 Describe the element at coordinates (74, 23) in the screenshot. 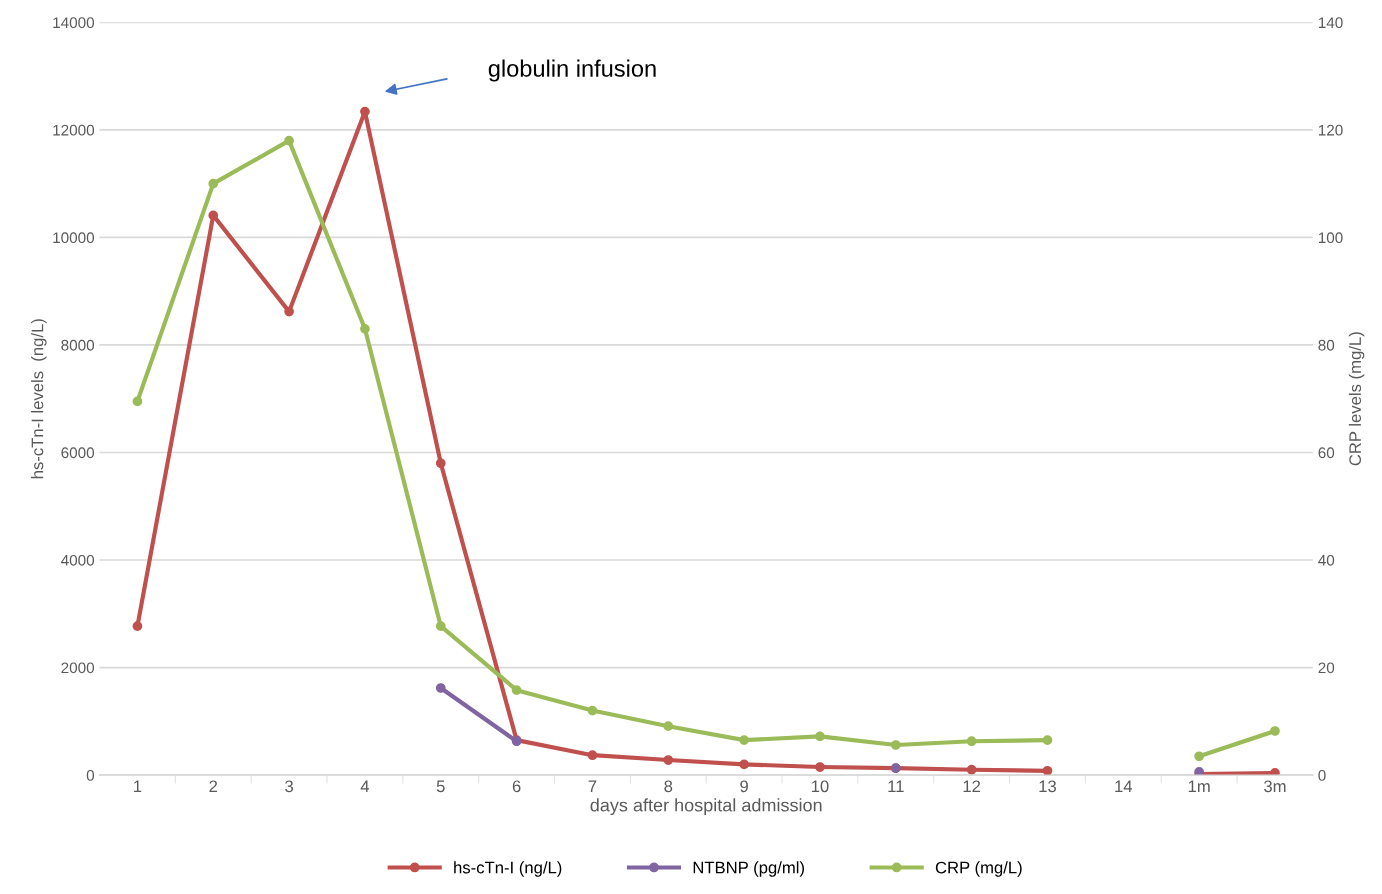

I see `y-tick-label: 14000` at that location.